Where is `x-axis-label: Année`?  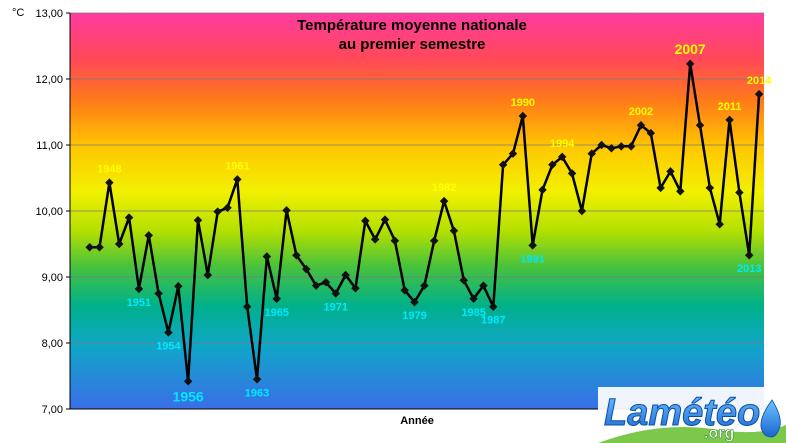
x-axis-label: Année is located at coordinates (417, 421).